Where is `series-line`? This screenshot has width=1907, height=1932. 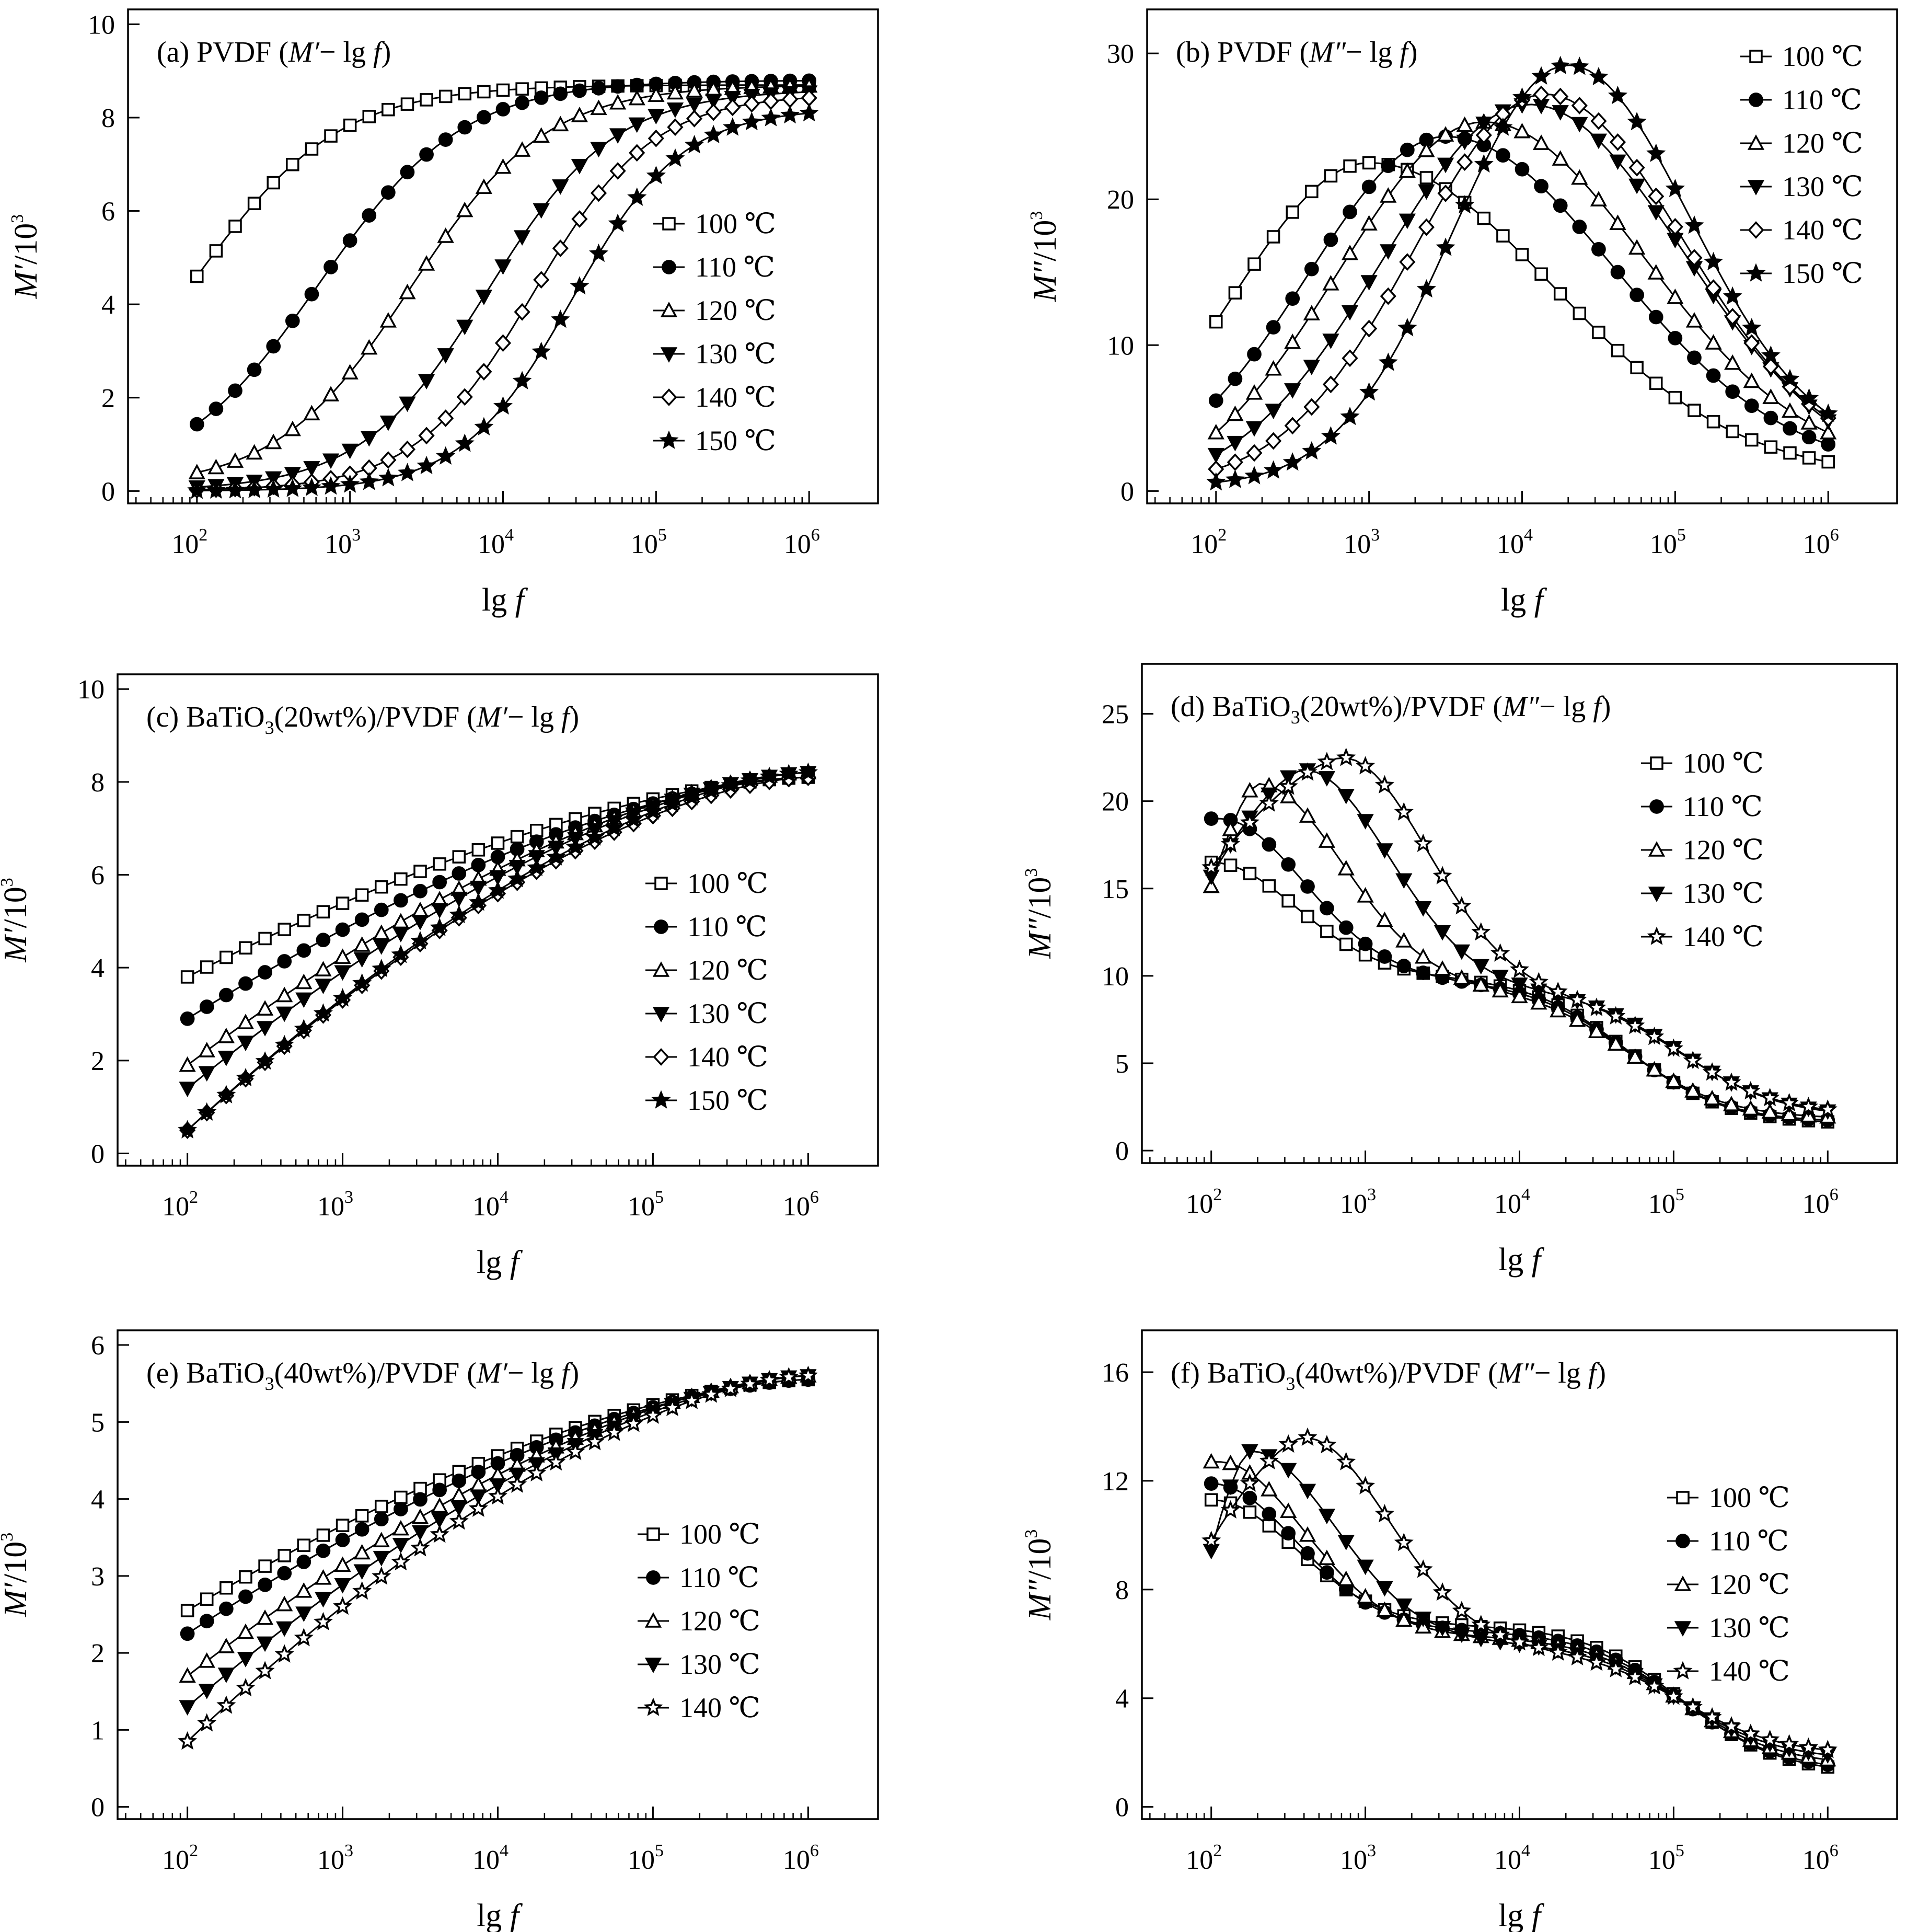 series-line is located at coordinates (1523, 282).